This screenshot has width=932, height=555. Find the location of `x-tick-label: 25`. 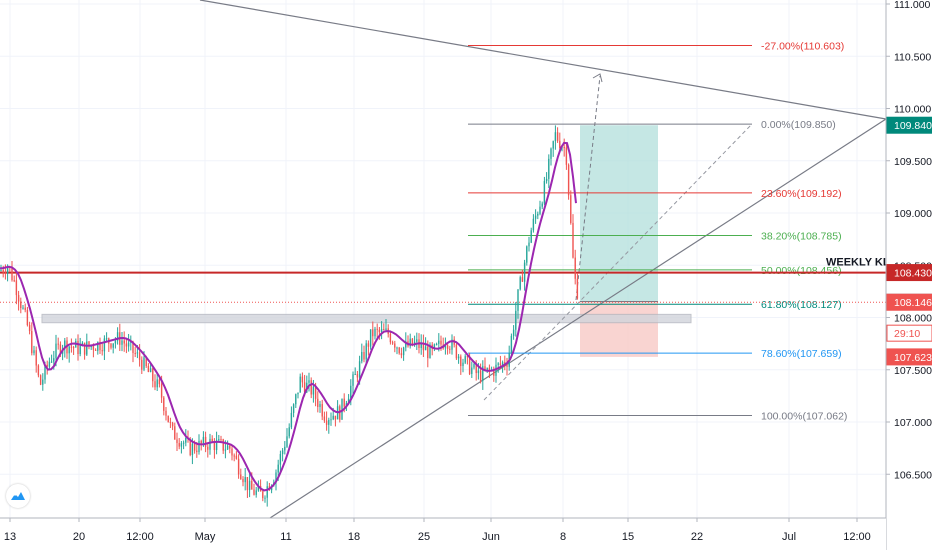

x-tick-label: 25 is located at coordinates (424, 537).